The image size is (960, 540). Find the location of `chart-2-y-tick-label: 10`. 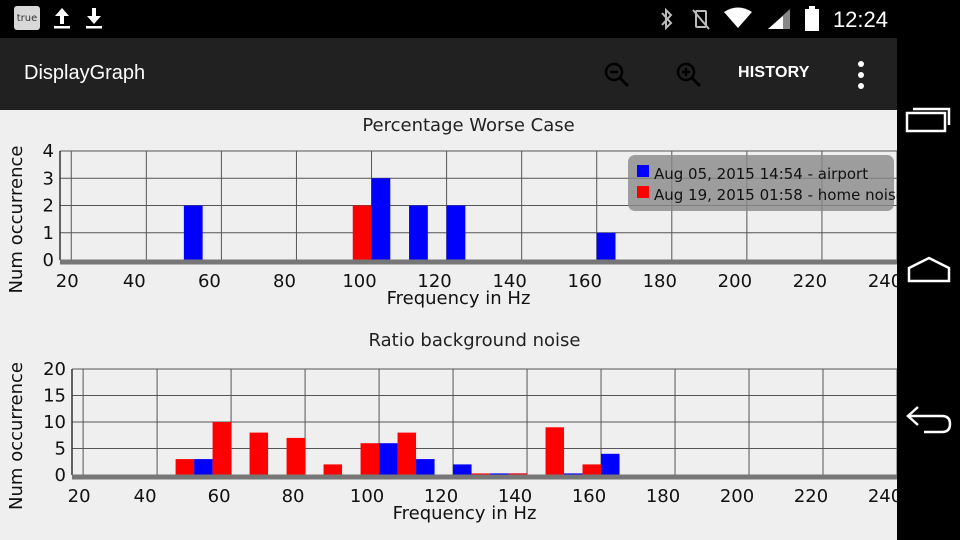

chart-2-y-tick-label: 10 is located at coordinates (54, 422).